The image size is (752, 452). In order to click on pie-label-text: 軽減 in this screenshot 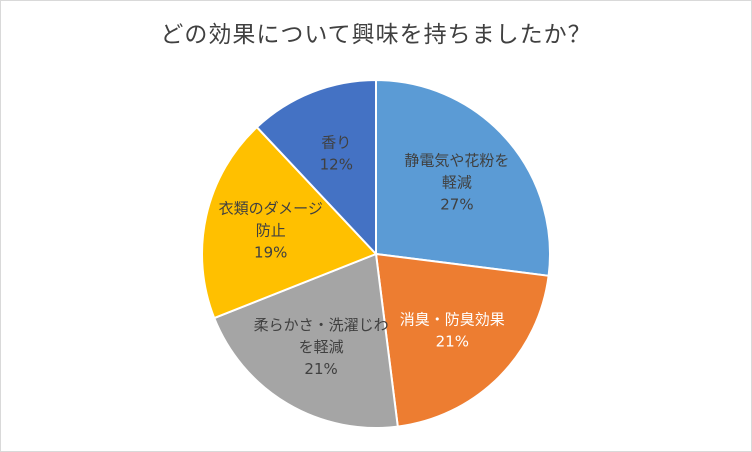, I will do `click(457, 183)`.